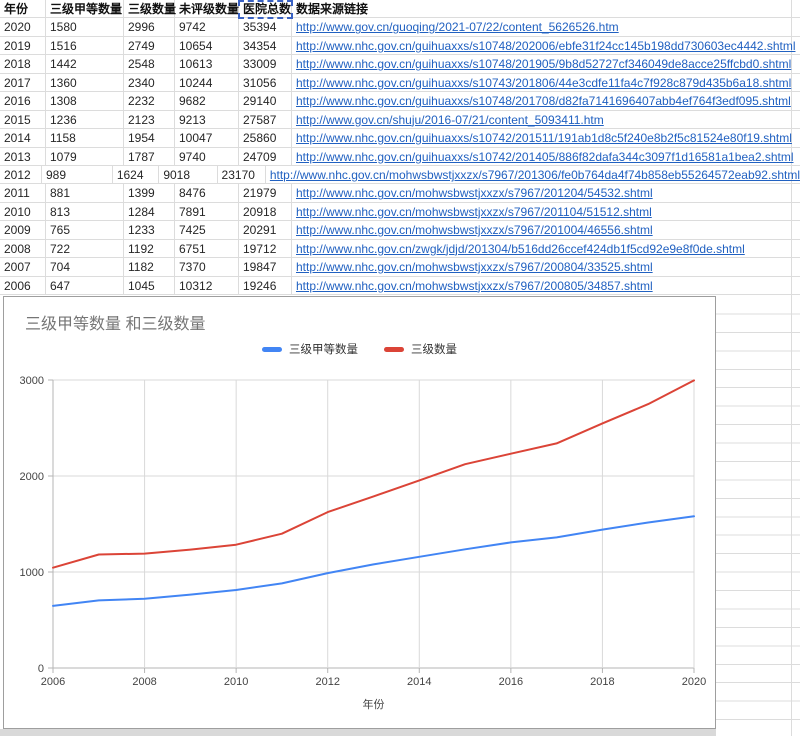 The height and width of the screenshot is (736, 800). Describe the element at coordinates (207, 267) in the screenshot. I see `unrated-count-cell: 7370` at that location.